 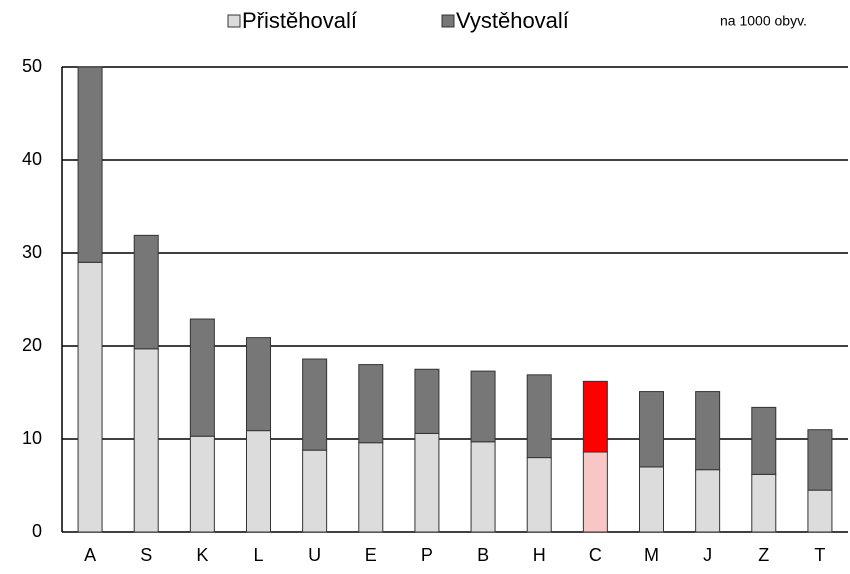 What do you see at coordinates (146, 555) in the screenshot?
I see `x-tick-label: S` at bounding box center [146, 555].